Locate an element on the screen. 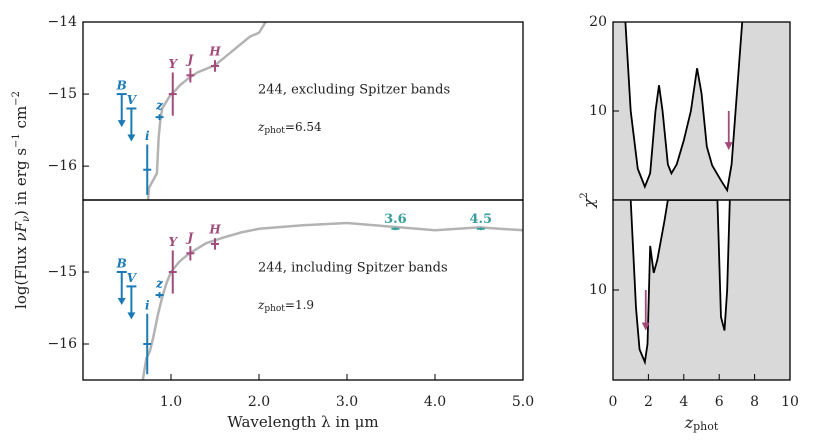 The height and width of the screenshot is (443, 830). label-part: phot is located at coordinates (706, 426).